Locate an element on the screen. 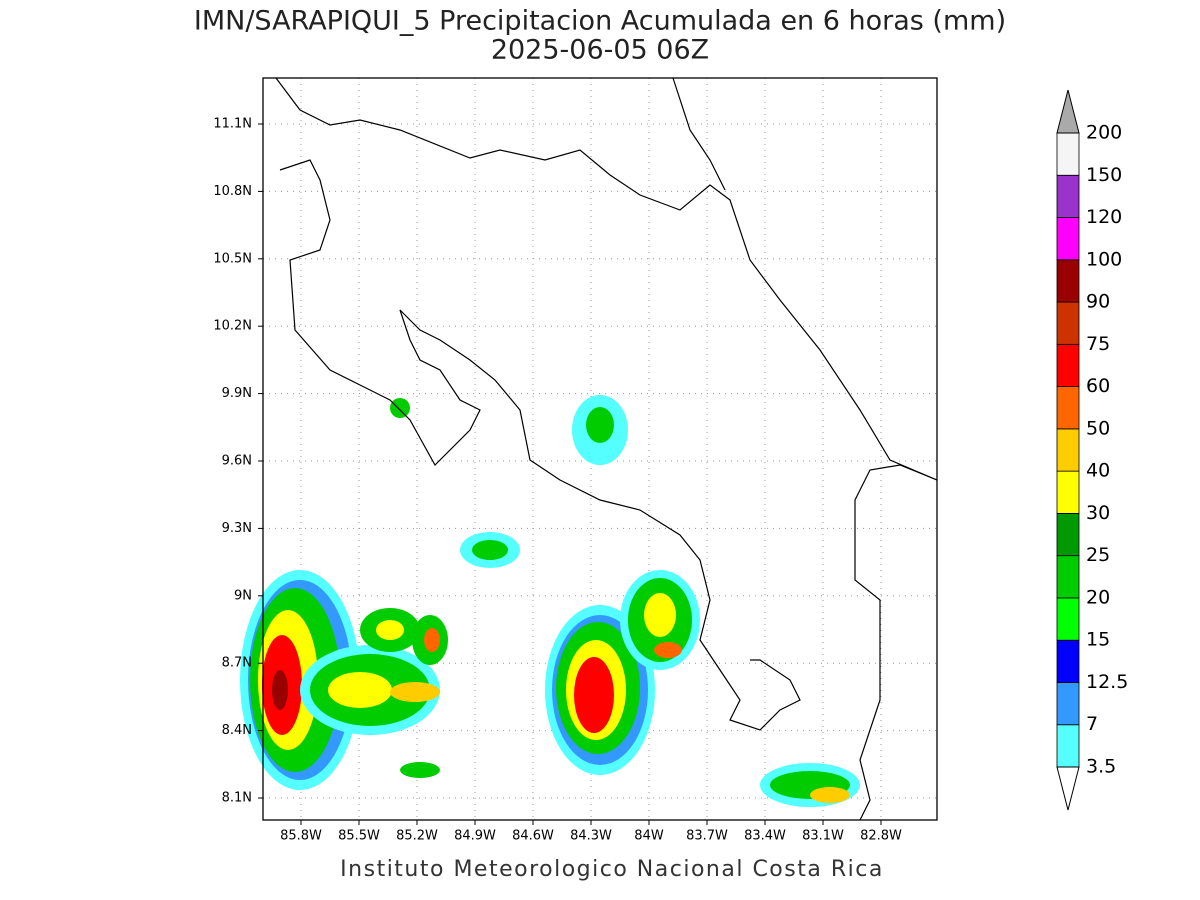  colorbar-label: 40 is located at coordinates (1098, 471).